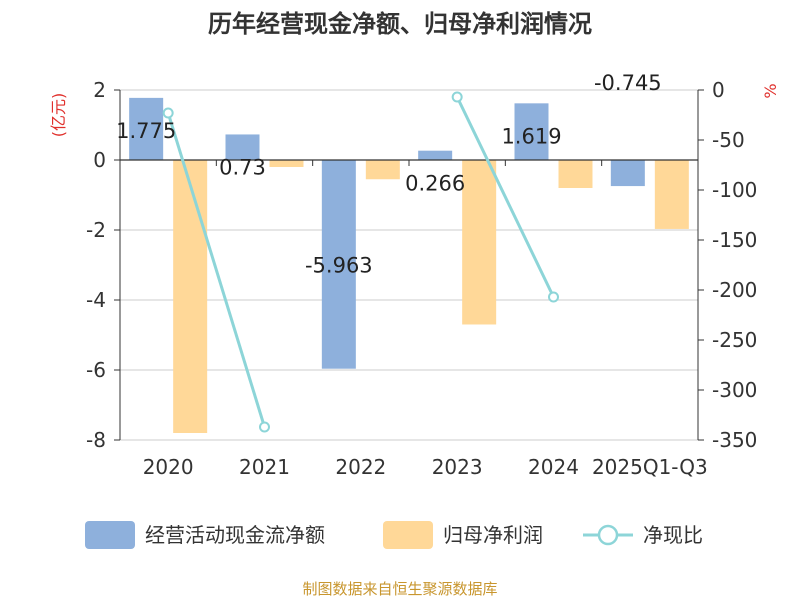 The width and height of the screenshot is (800, 600). I want to click on left-tick-label: -4, so click(96, 300).